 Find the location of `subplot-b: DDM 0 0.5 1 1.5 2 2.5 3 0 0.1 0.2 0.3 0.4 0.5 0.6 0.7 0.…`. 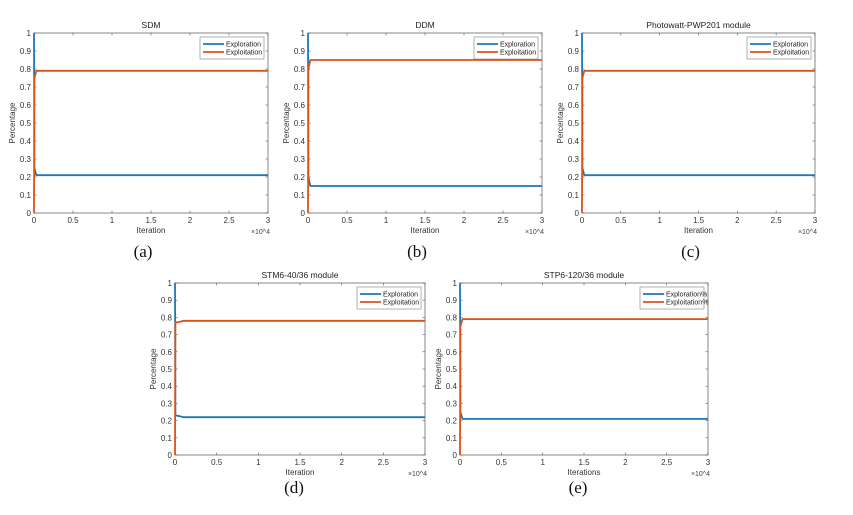

subplot-b: DDM 0 0.5 1 1.5 2 2.5 3 0 0.1 0.2 0.3 0.4 0.5 0.6 0.7 0.… is located at coordinates (413, 140).